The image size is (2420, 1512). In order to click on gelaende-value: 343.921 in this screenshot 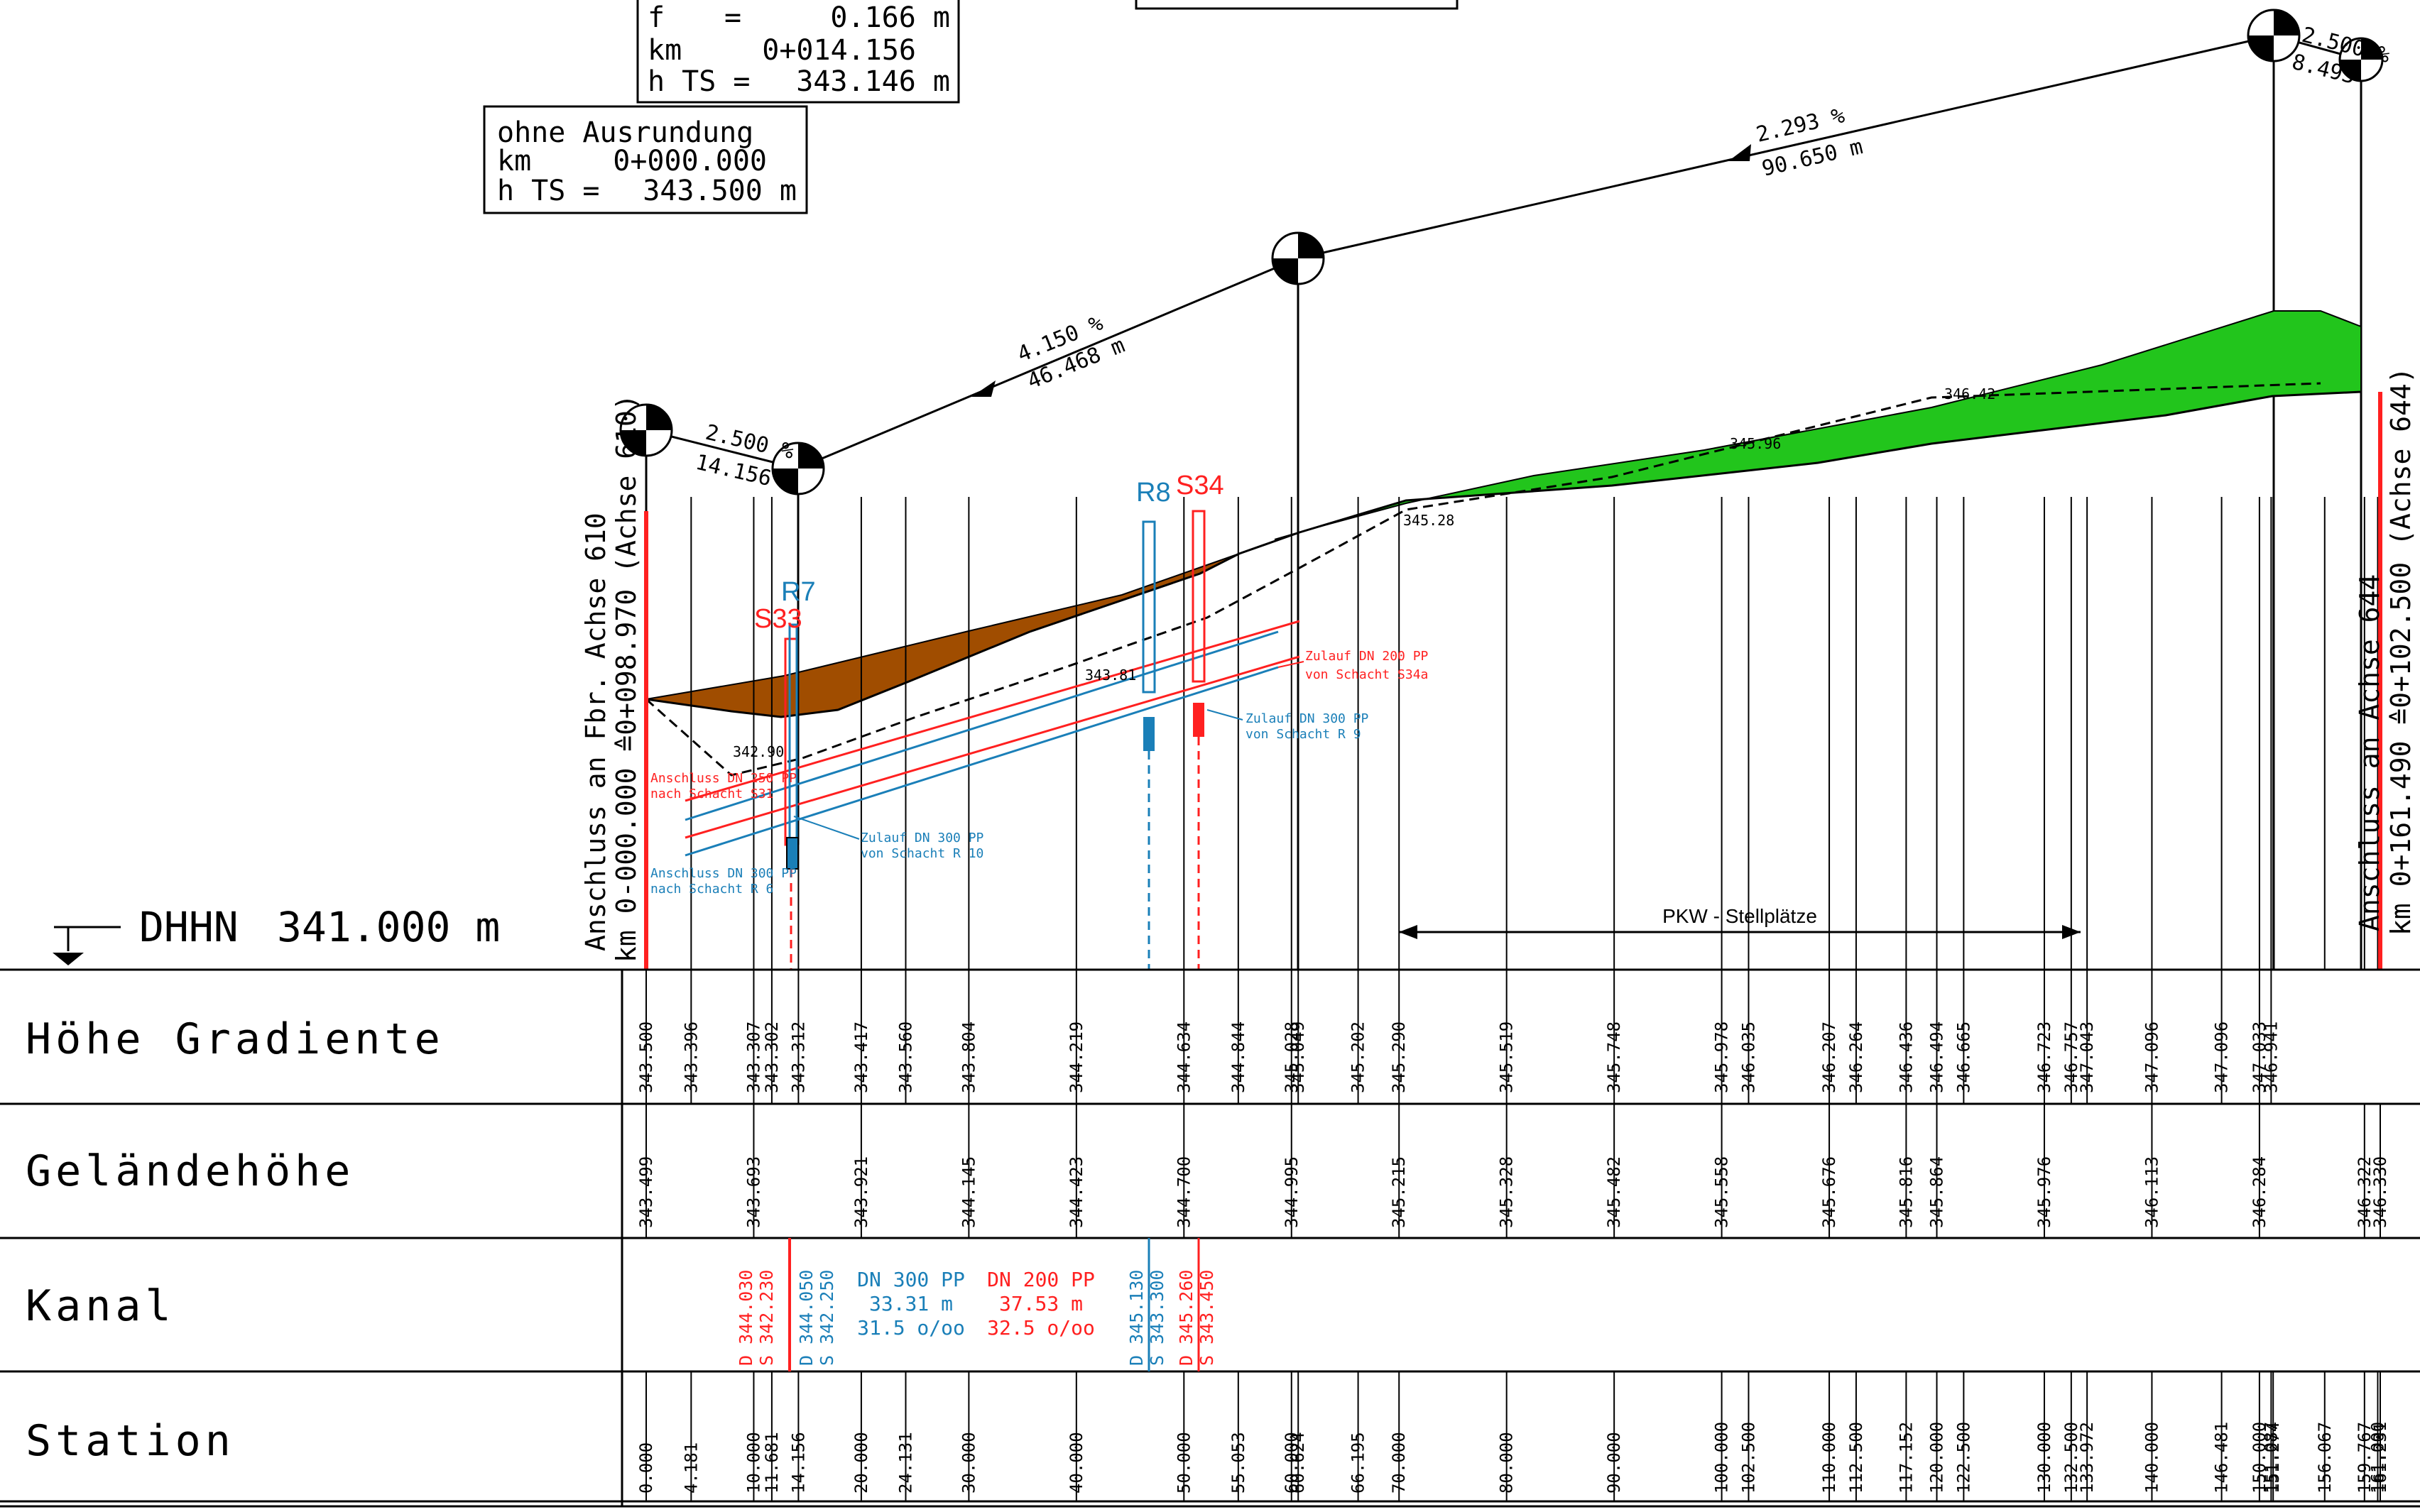, I will do `click(861, 1192)`.